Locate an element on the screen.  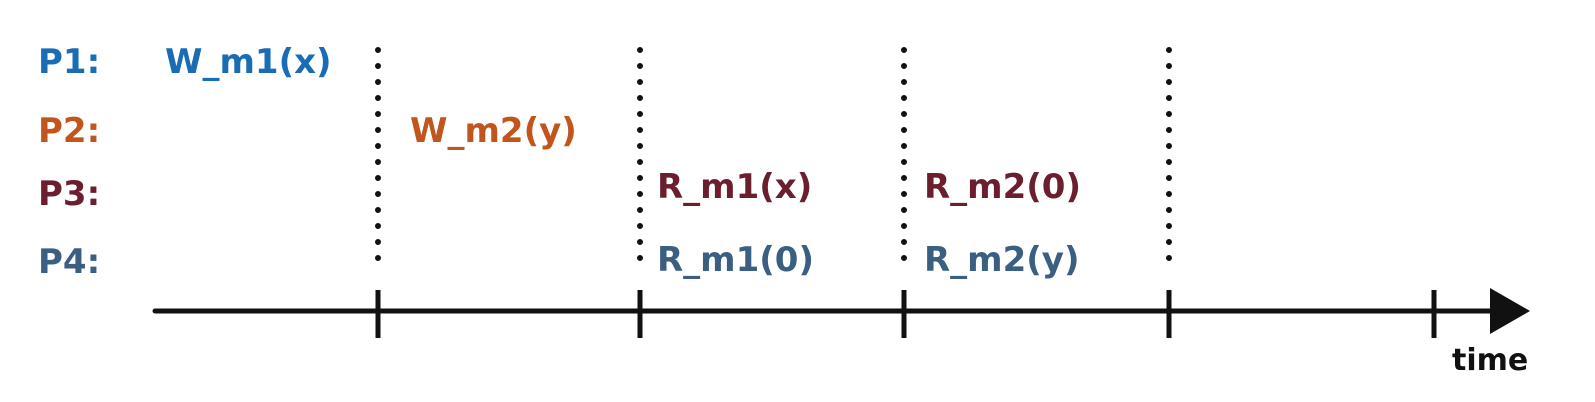
op-p3-read-m2: R_m2(0) is located at coordinates (1002, 187).